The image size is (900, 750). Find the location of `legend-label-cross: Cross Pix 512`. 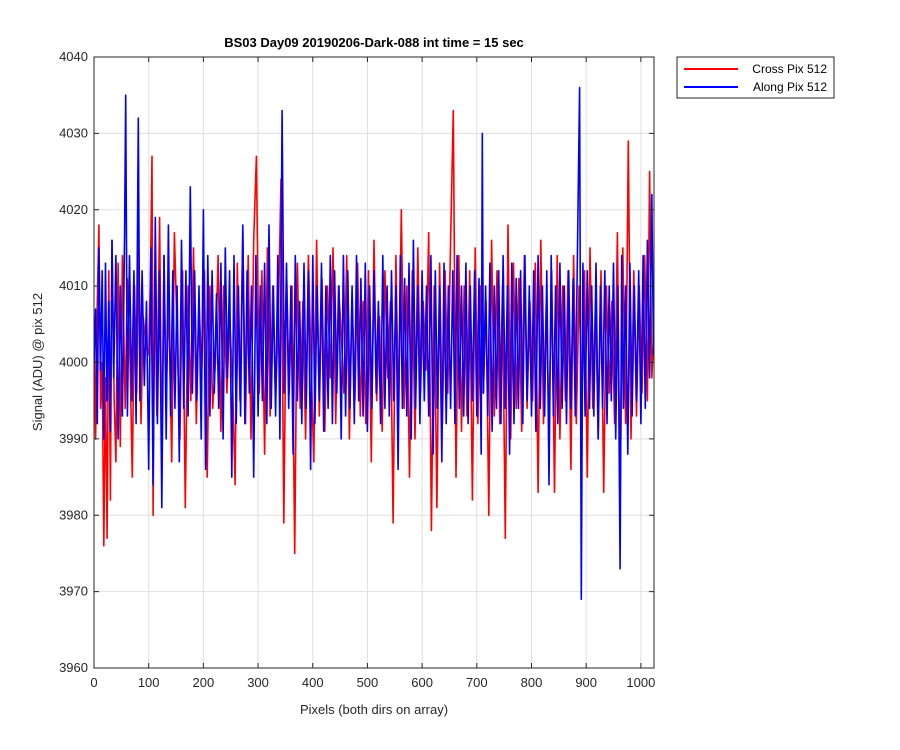

legend-label-cross: Cross Pix 512 is located at coordinates (789, 69).